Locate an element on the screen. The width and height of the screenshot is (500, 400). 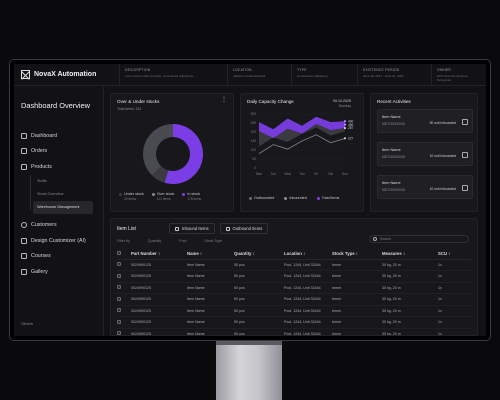
monitor-stand-shadow is located at coordinates (249, 343).